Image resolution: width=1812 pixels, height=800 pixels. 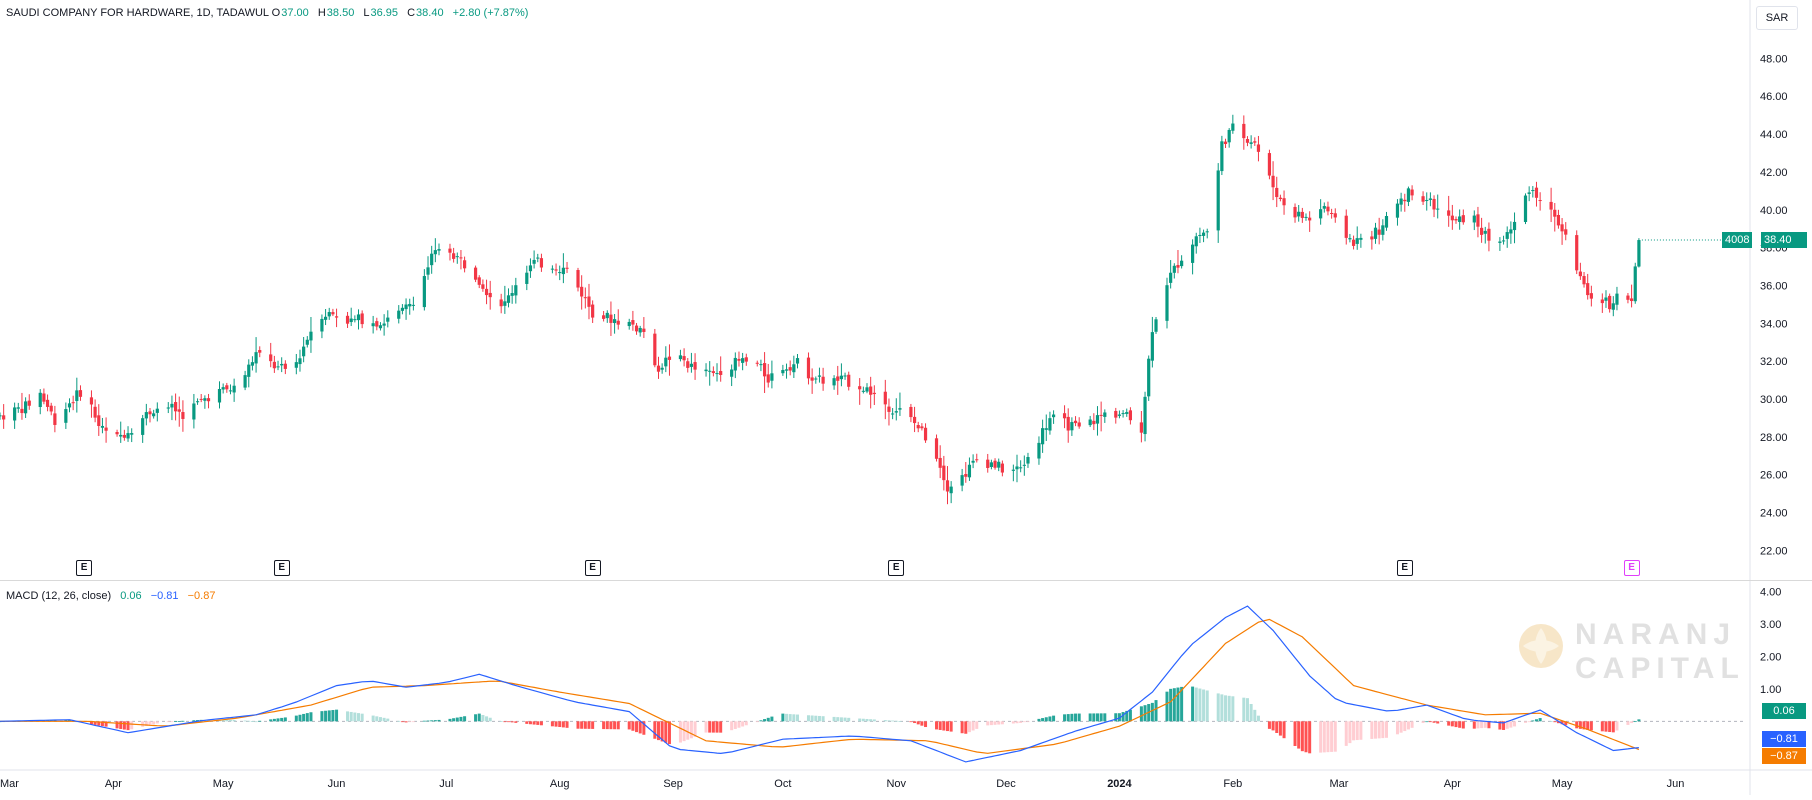 I want to click on macd-tick-label: 3.00, so click(x=1770, y=625).